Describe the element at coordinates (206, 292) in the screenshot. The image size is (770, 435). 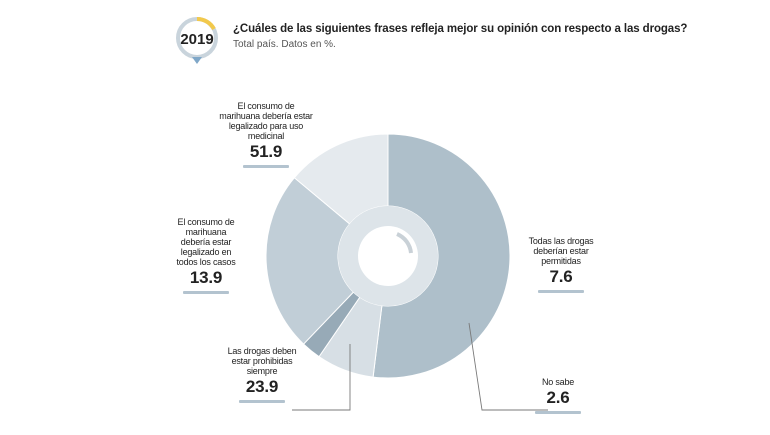
I see `underline-todos-los-casos` at that location.